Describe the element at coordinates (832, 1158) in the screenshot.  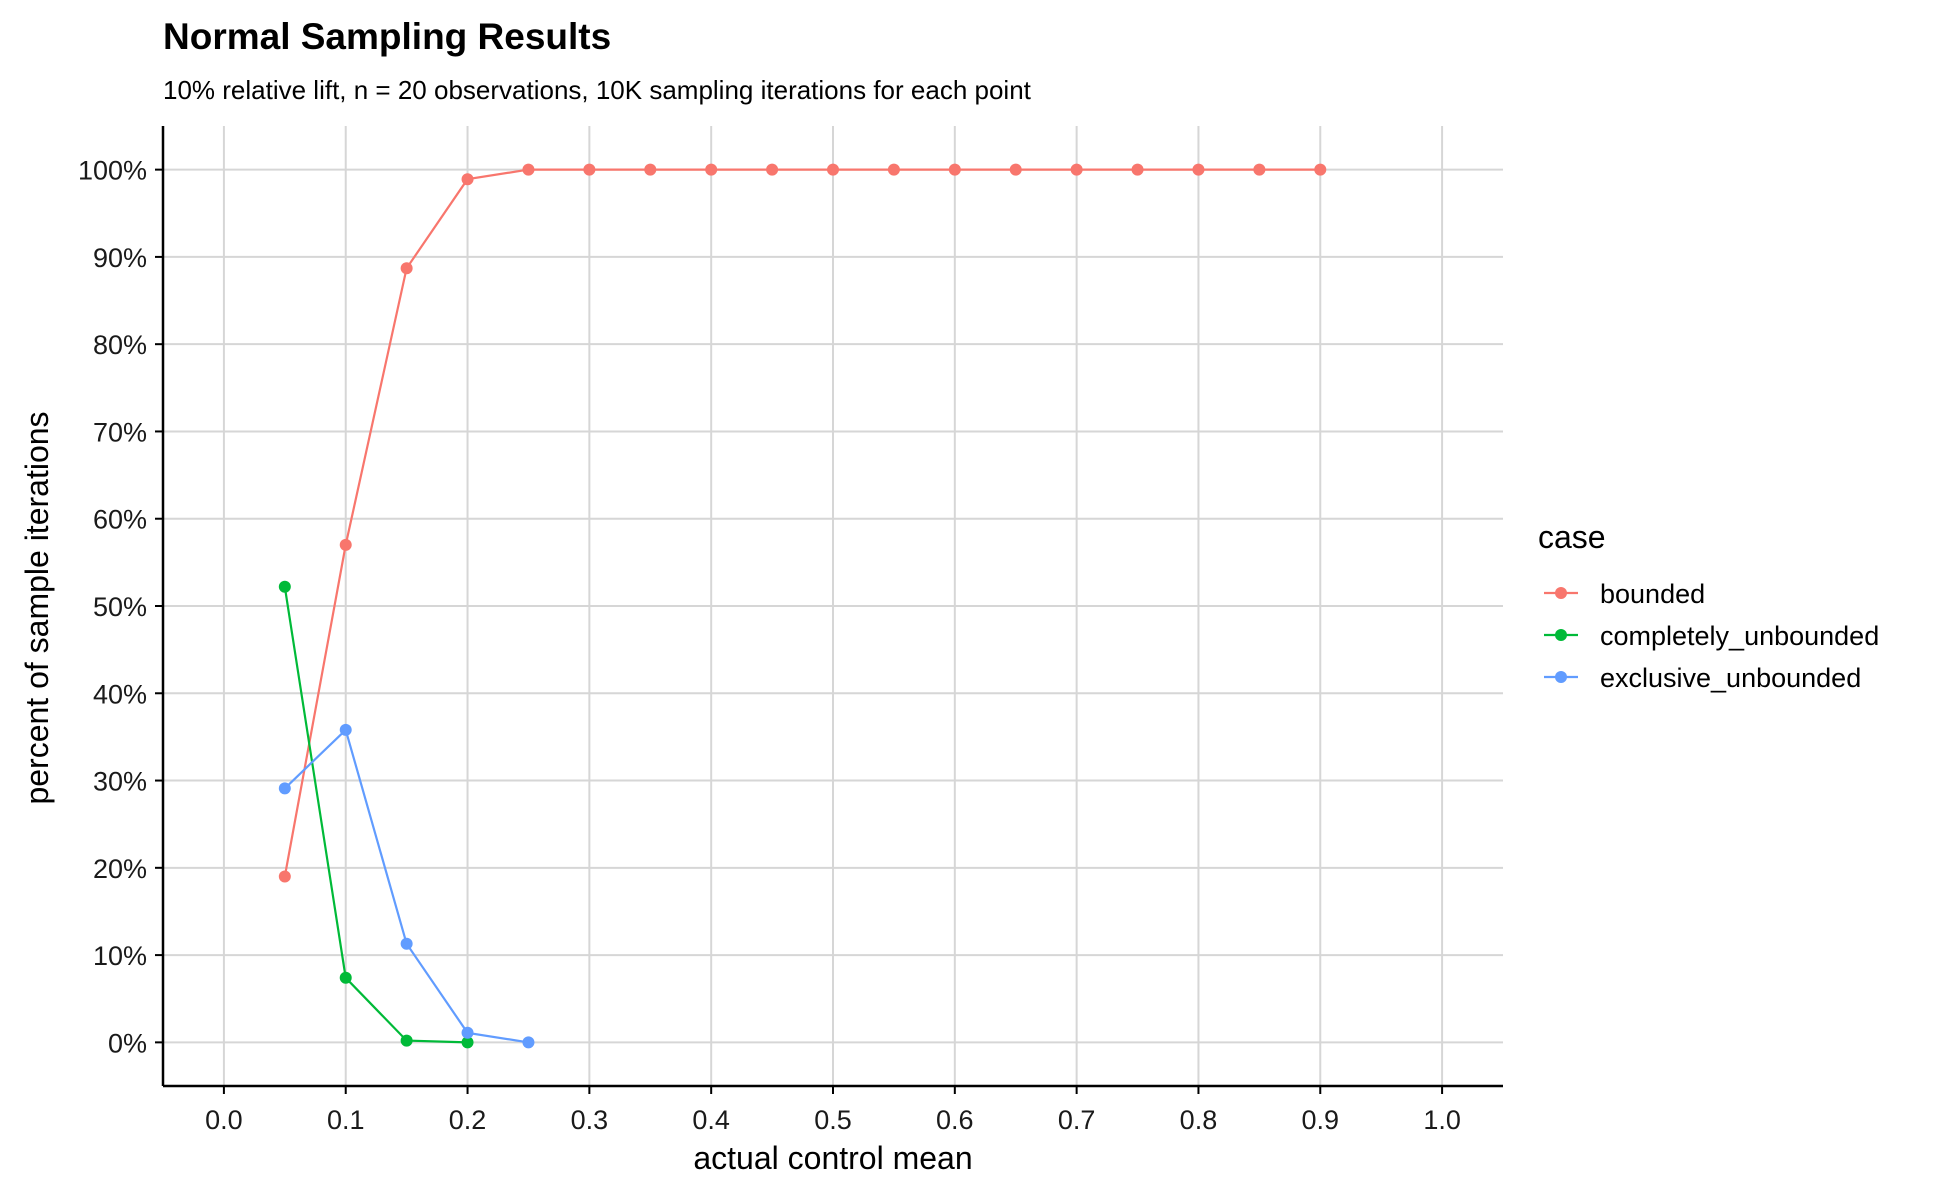
I see `x-axis-title: actual control mean` at that location.